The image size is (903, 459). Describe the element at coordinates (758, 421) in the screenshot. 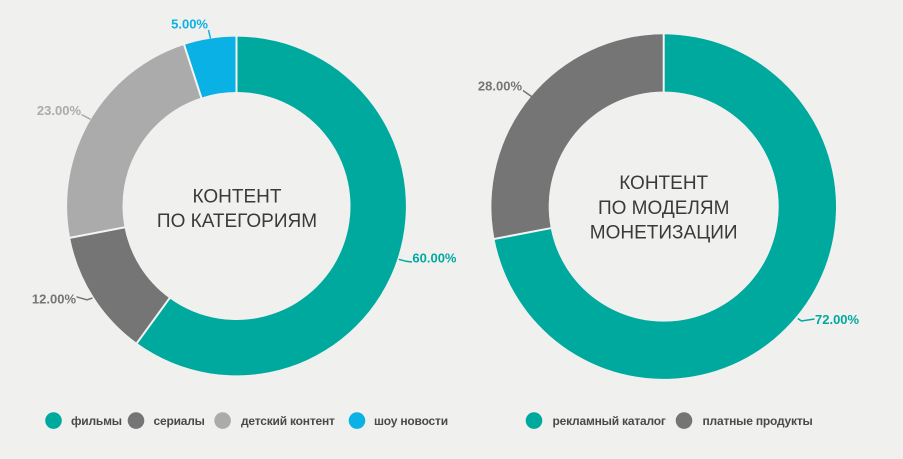

I see `svg-text: платные продукты` at that location.